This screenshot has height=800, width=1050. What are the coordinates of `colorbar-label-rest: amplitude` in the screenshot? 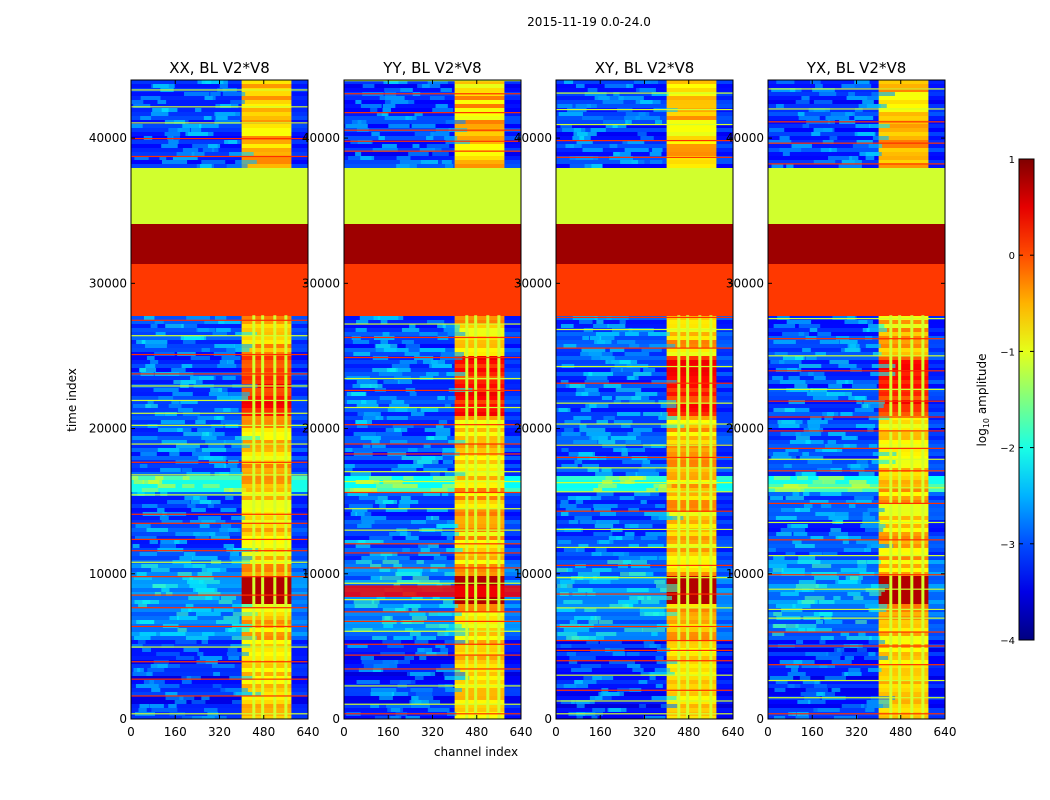 It's located at (982, 386).